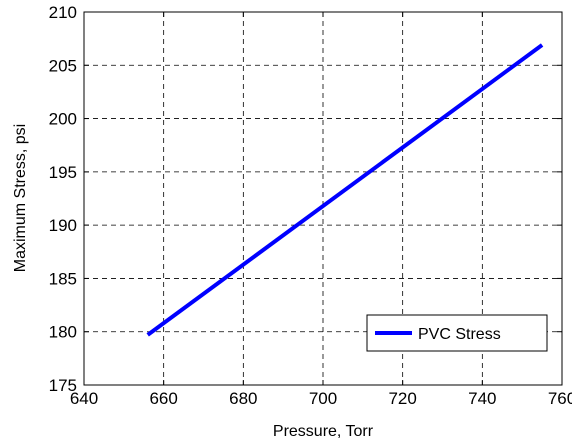  Describe the element at coordinates (63, 65) in the screenshot. I see `y-tick-label: 205` at that location.